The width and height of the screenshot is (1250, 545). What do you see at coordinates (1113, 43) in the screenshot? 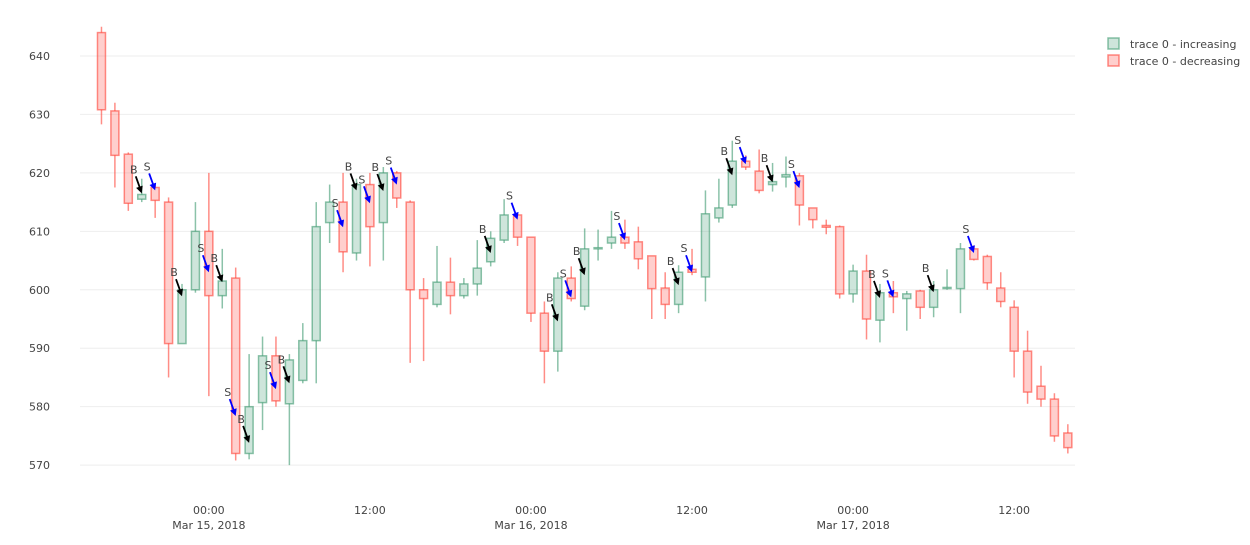
I see `legend-swatch` at bounding box center [1113, 43].